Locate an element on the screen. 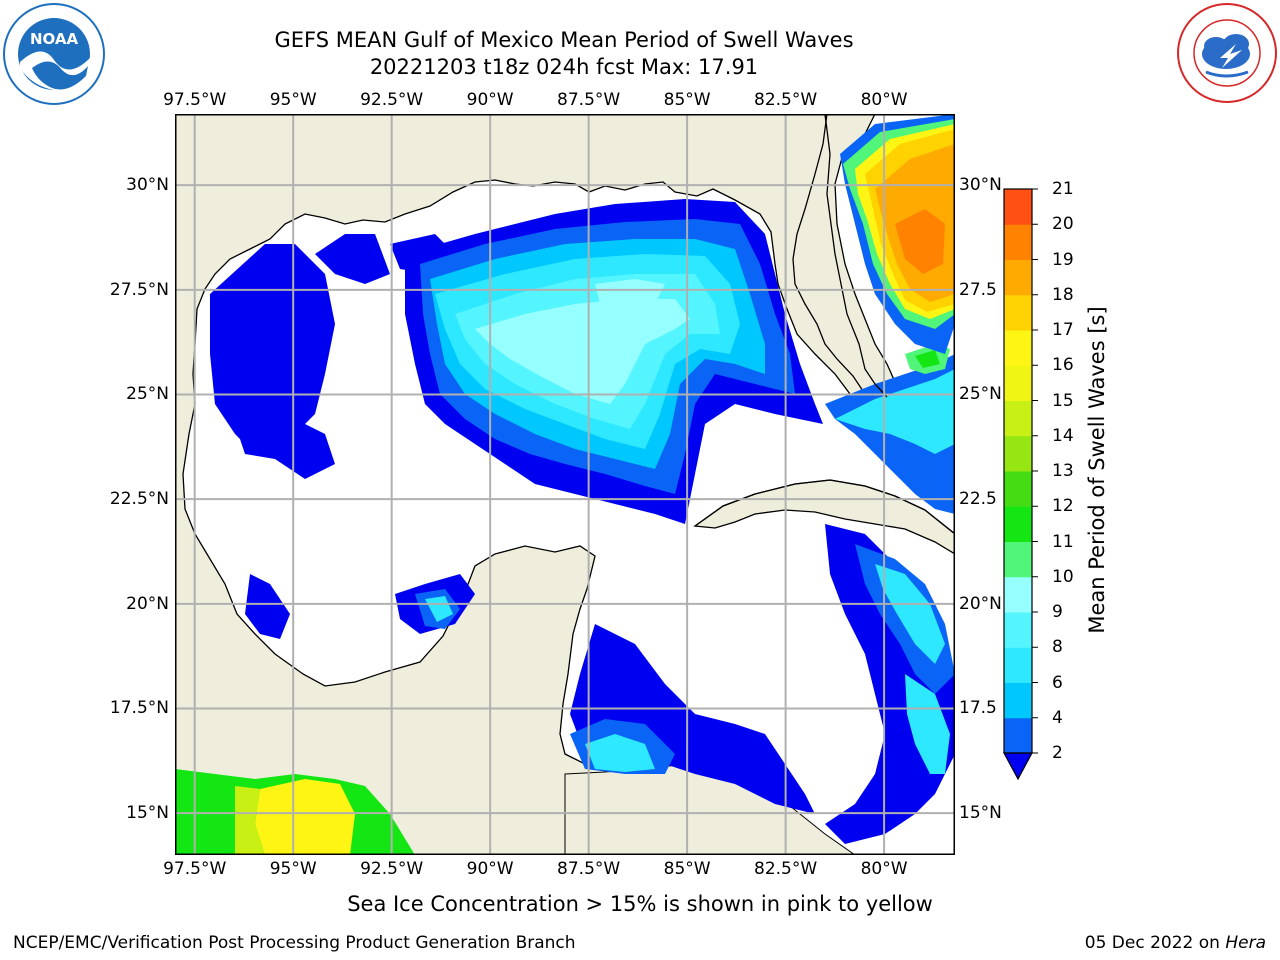  colorbar-tick-label: 12 is located at coordinates (1063, 506).